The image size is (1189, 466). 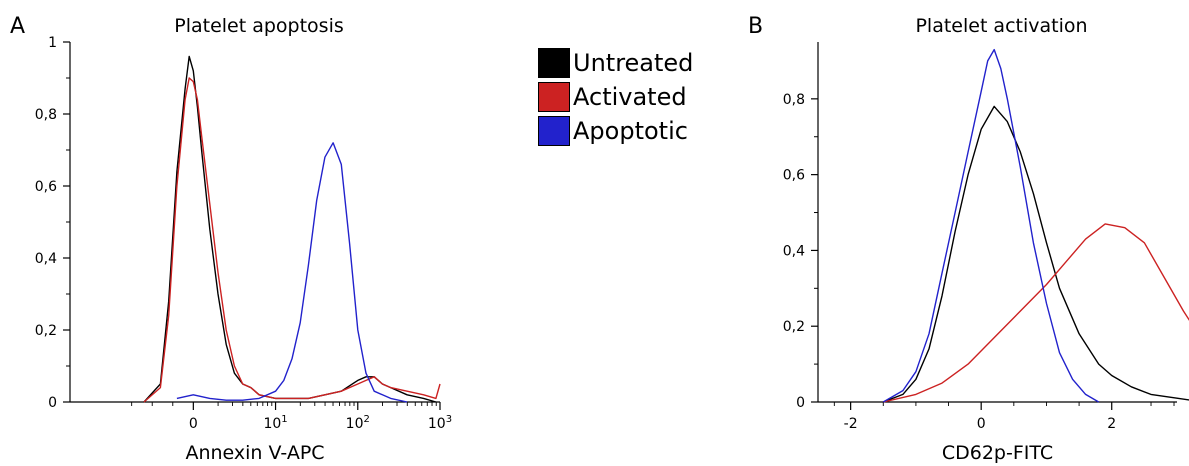 What do you see at coordinates (997, 453) in the screenshot?
I see `x-axis-label-activation: CD62p-FITC` at bounding box center [997, 453].